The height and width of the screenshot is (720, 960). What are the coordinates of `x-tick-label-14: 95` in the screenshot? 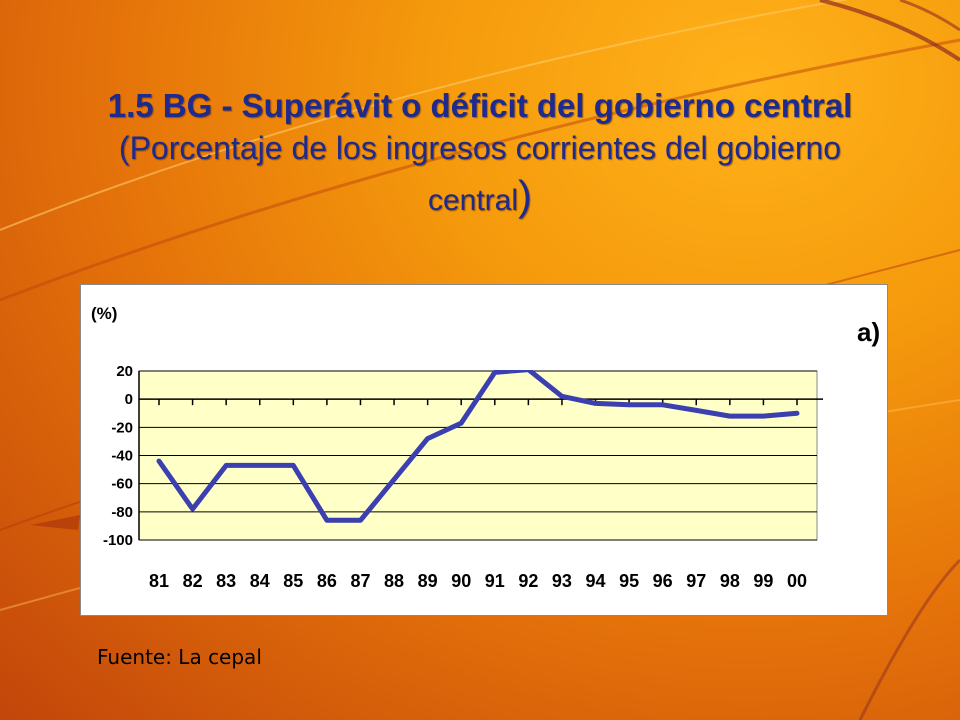 It's located at (629, 581).